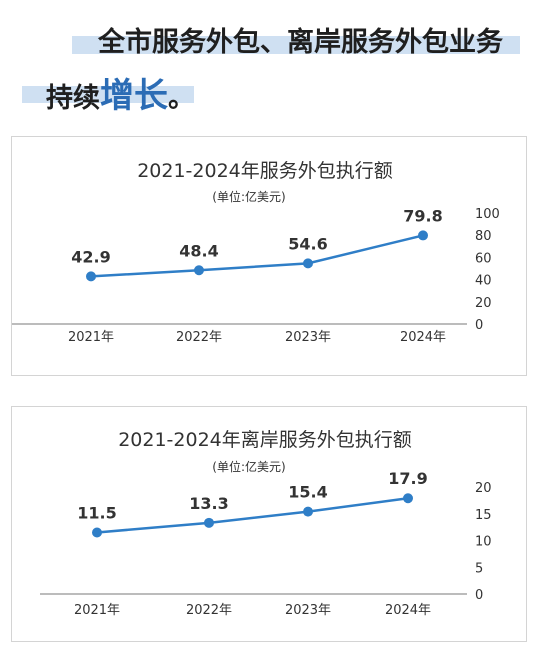 The image size is (538, 655). What do you see at coordinates (483, 258) in the screenshot?
I see `y-tick-label: 60` at bounding box center [483, 258].